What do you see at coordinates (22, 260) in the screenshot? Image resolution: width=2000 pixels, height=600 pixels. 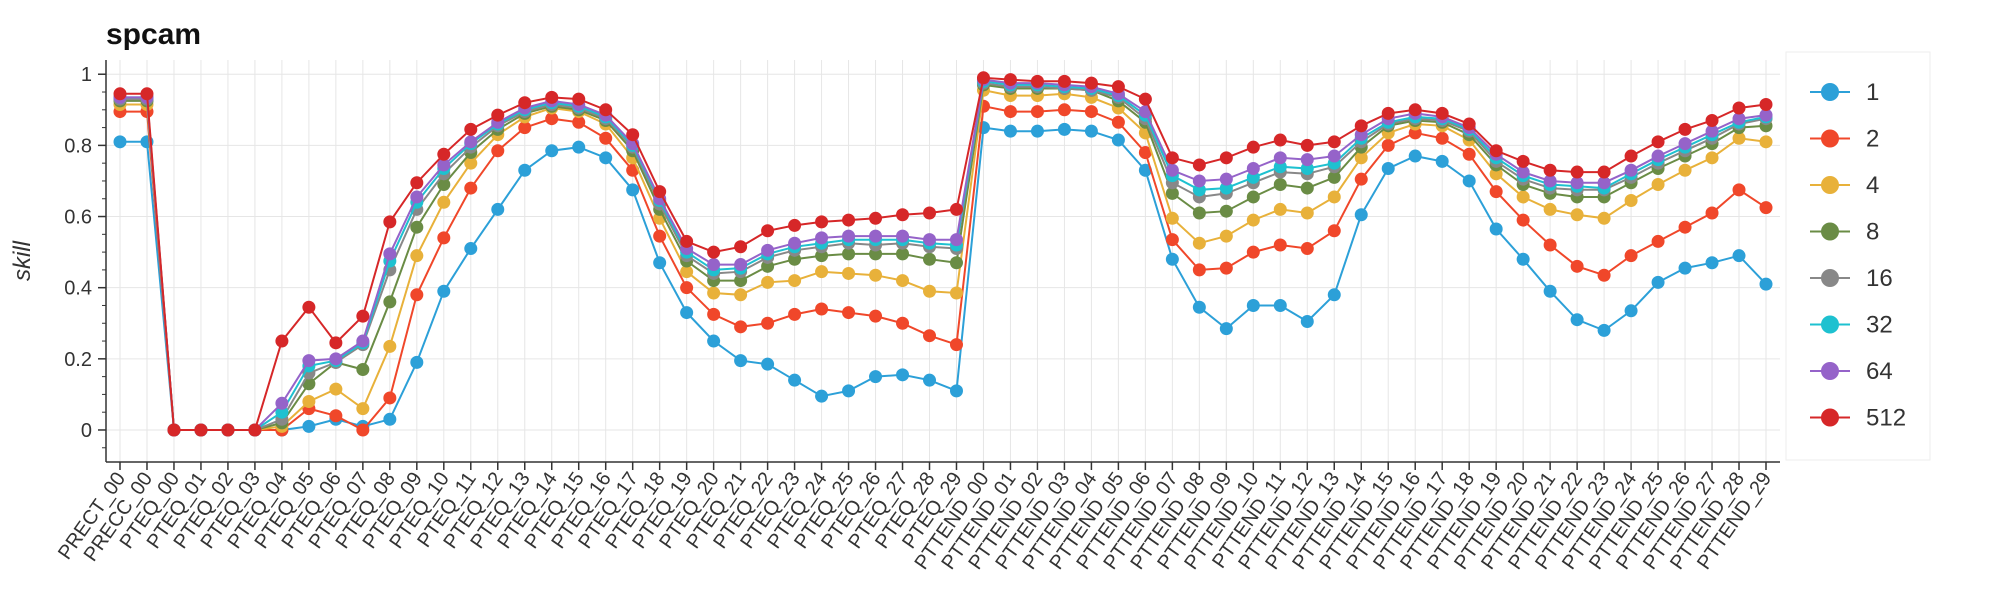 I see `y-axis-label: skill` at bounding box center [22, 260].